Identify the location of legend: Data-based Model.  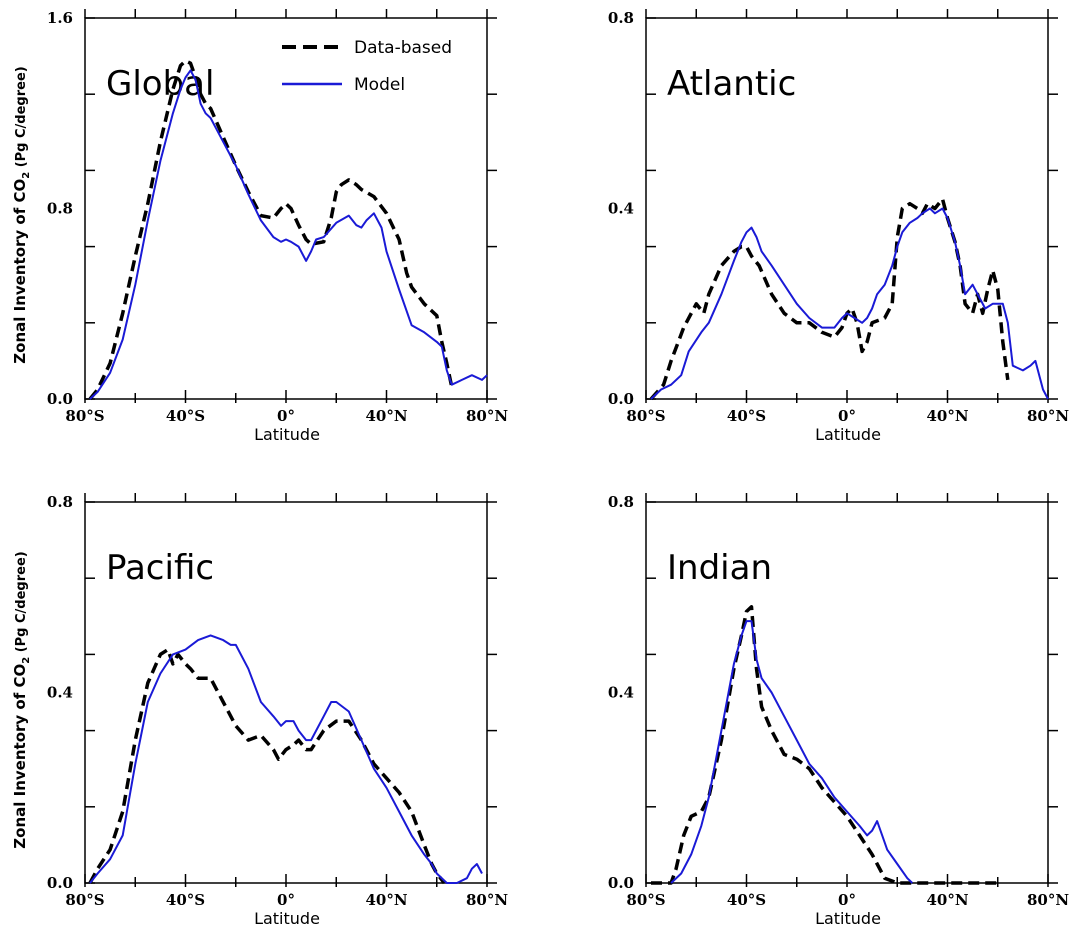
(367, 66).